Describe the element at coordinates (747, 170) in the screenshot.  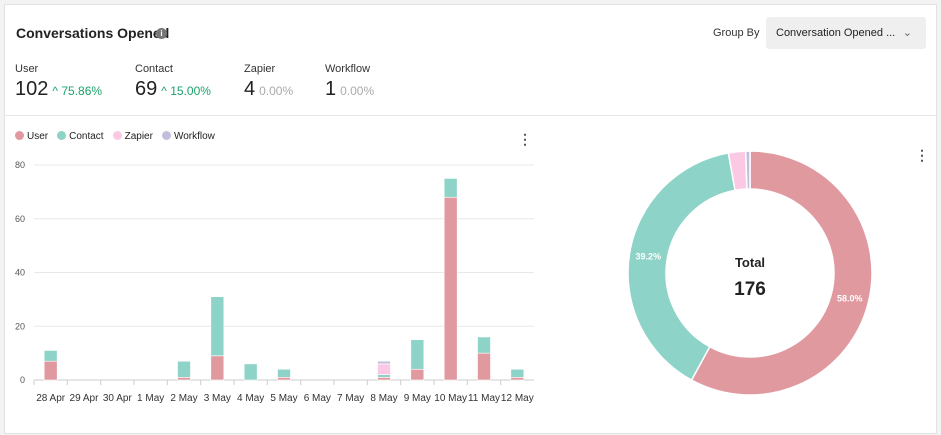
I see `slice-workflow` at that location.